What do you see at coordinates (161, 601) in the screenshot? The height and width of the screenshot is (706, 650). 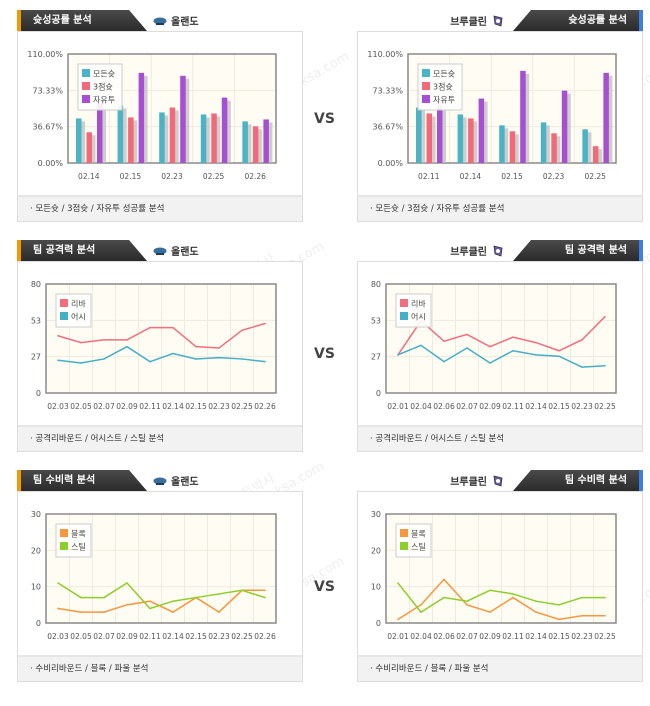 I see `series-line-블록` at bounding box center [161, 601].